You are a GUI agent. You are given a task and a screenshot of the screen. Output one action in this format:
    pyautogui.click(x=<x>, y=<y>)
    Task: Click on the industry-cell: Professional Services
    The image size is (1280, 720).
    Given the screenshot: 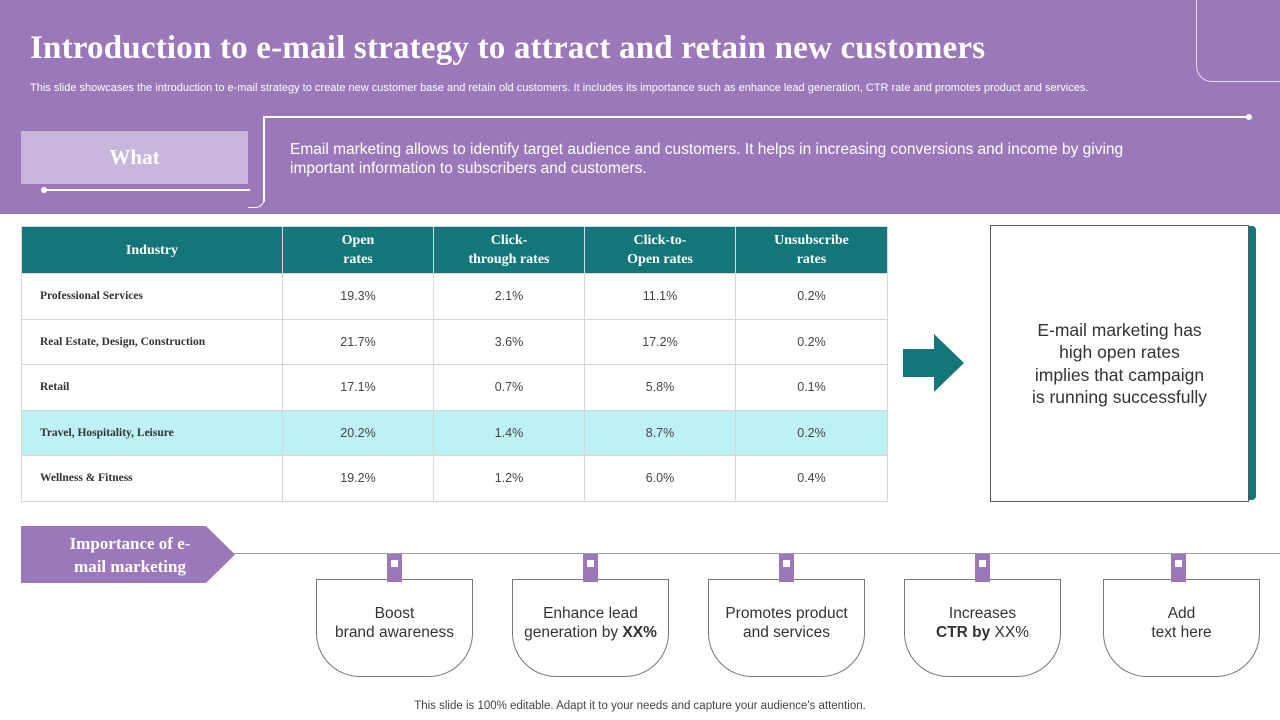 What is the action you would take?
    pyautogui.click(x=152, y=296)
    